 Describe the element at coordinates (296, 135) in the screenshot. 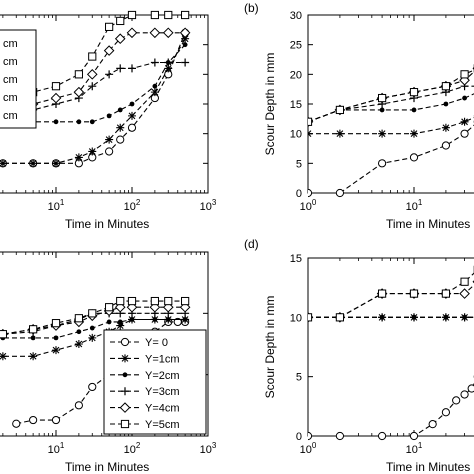

I see `y-tick-label-b-2: 10` at that location.